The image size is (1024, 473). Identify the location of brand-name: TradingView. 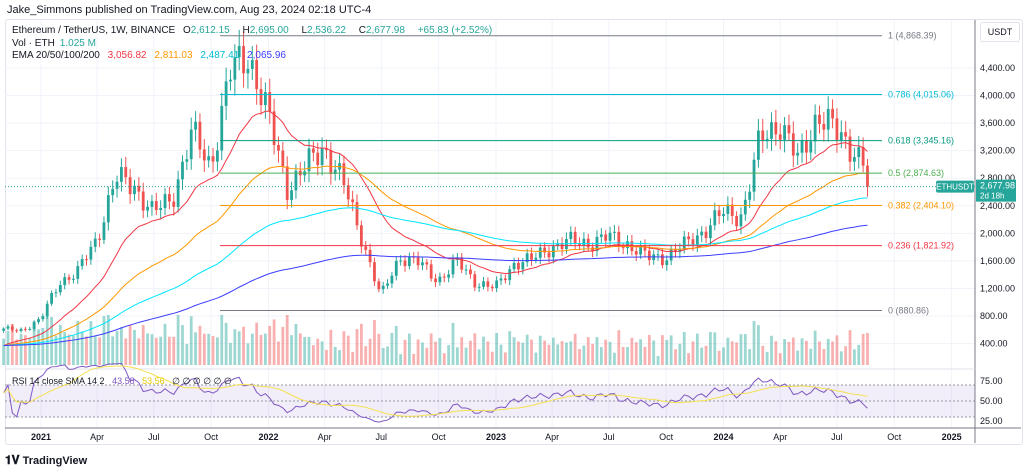
(55, 460).